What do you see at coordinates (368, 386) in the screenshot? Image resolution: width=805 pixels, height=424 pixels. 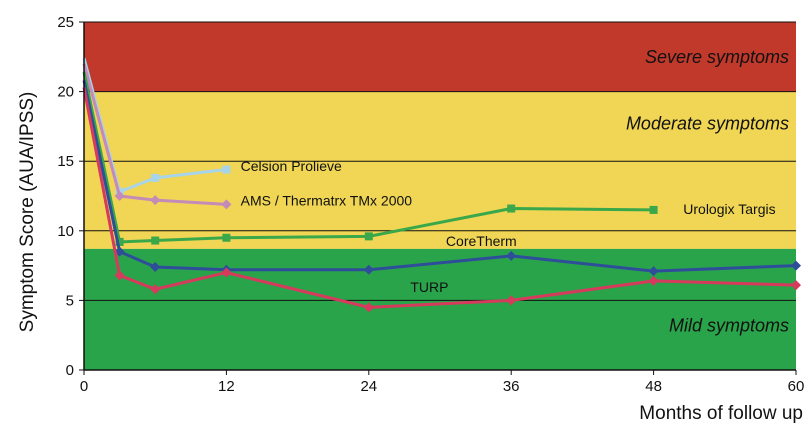 I see `x-tick-label-24: 24` at bounding box center [368, 386].